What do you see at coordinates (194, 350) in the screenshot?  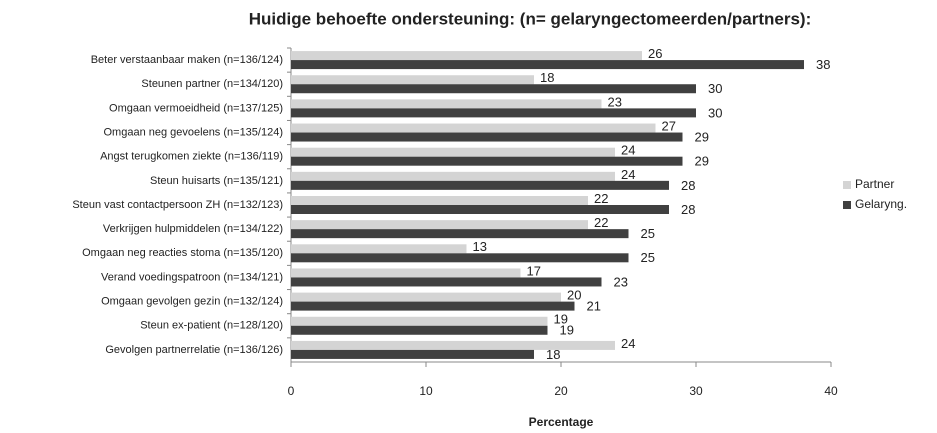 I see `category-label: Gevolgen partnerrelatie (n=136/126)` at bounding box center [194, 350].